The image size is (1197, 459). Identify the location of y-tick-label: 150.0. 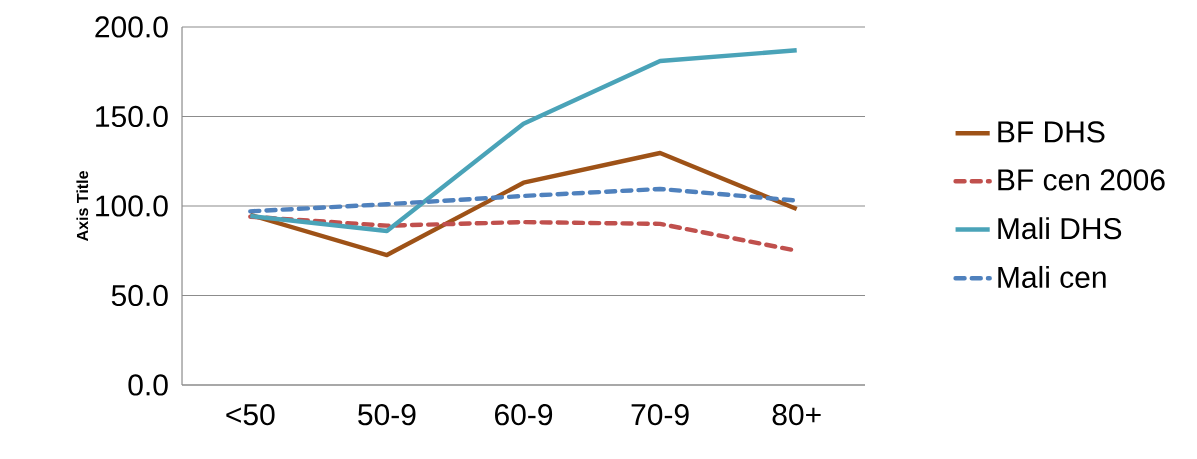
(132, 116).